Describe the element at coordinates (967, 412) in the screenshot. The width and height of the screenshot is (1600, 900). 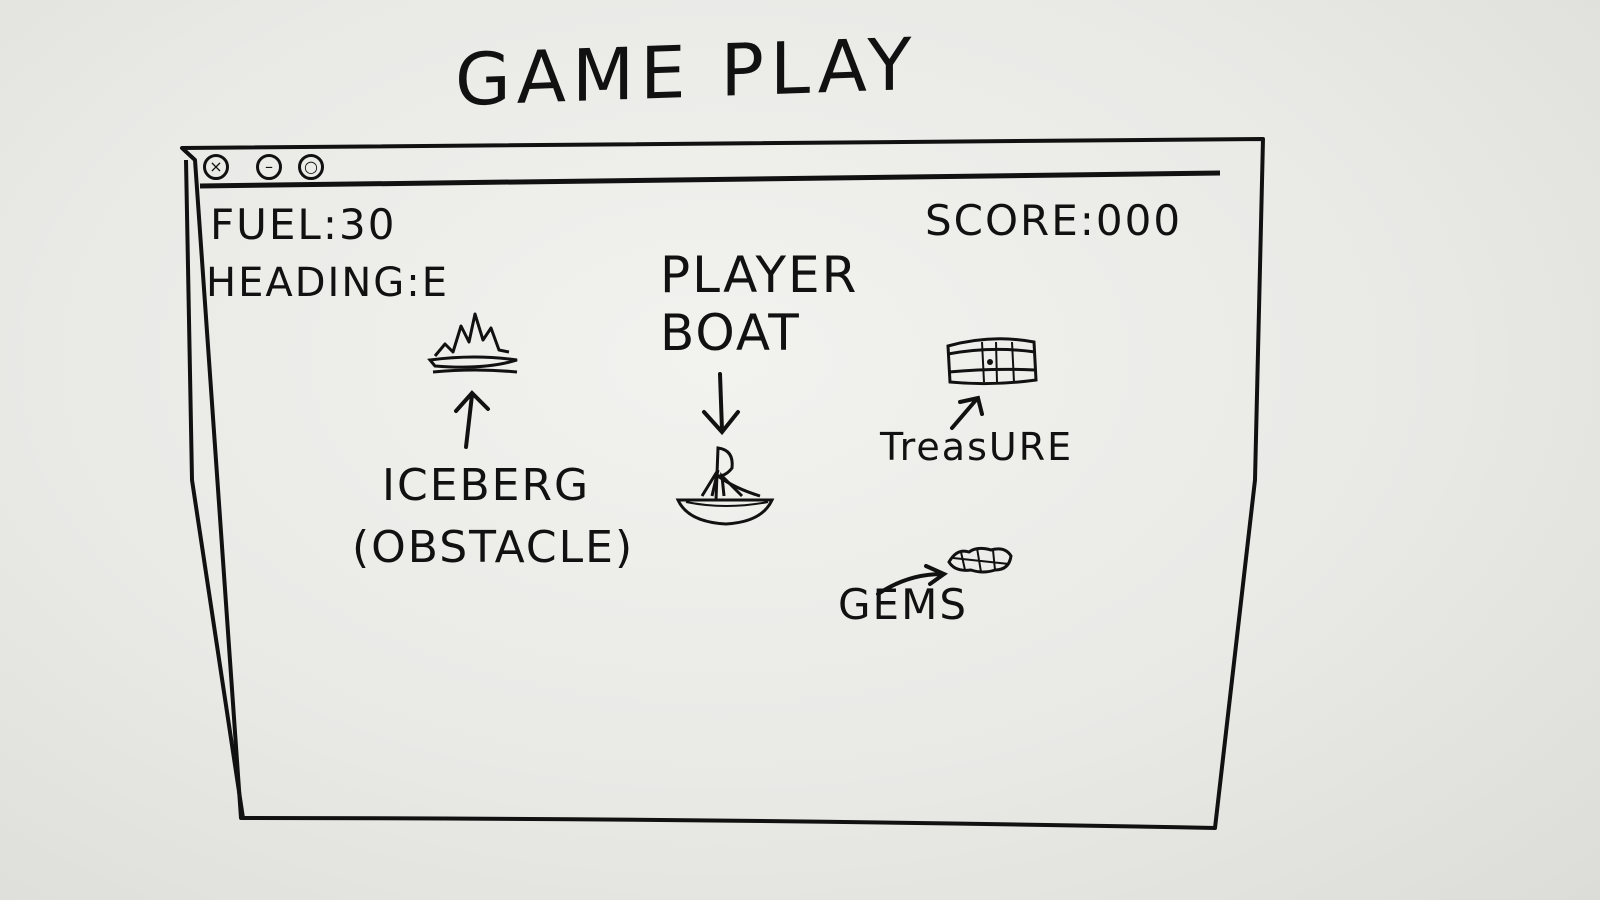
I see `arrow-to-treasure` at that location.